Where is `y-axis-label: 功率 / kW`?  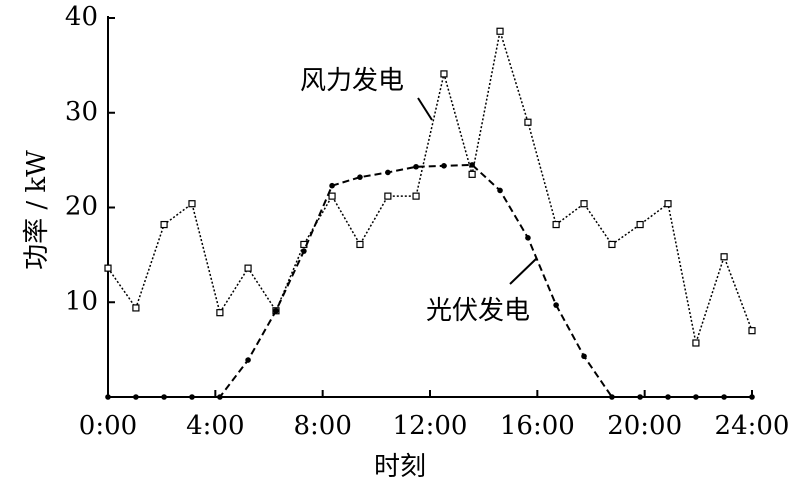
y-axis-label: 功率 / kW is located at coordinates (37, 210).